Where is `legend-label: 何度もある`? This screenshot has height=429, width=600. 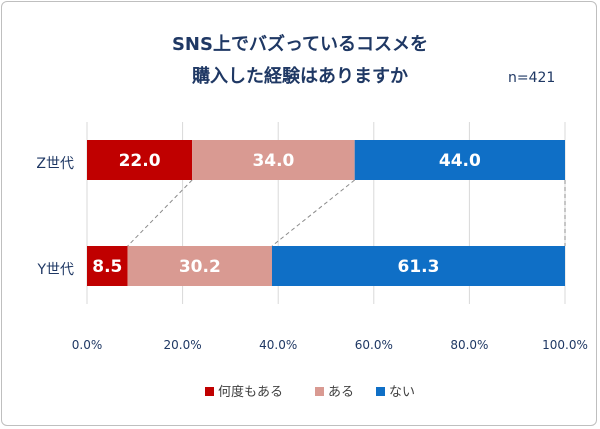
legend-label: 何度もある is located at coordinates (250, 392).